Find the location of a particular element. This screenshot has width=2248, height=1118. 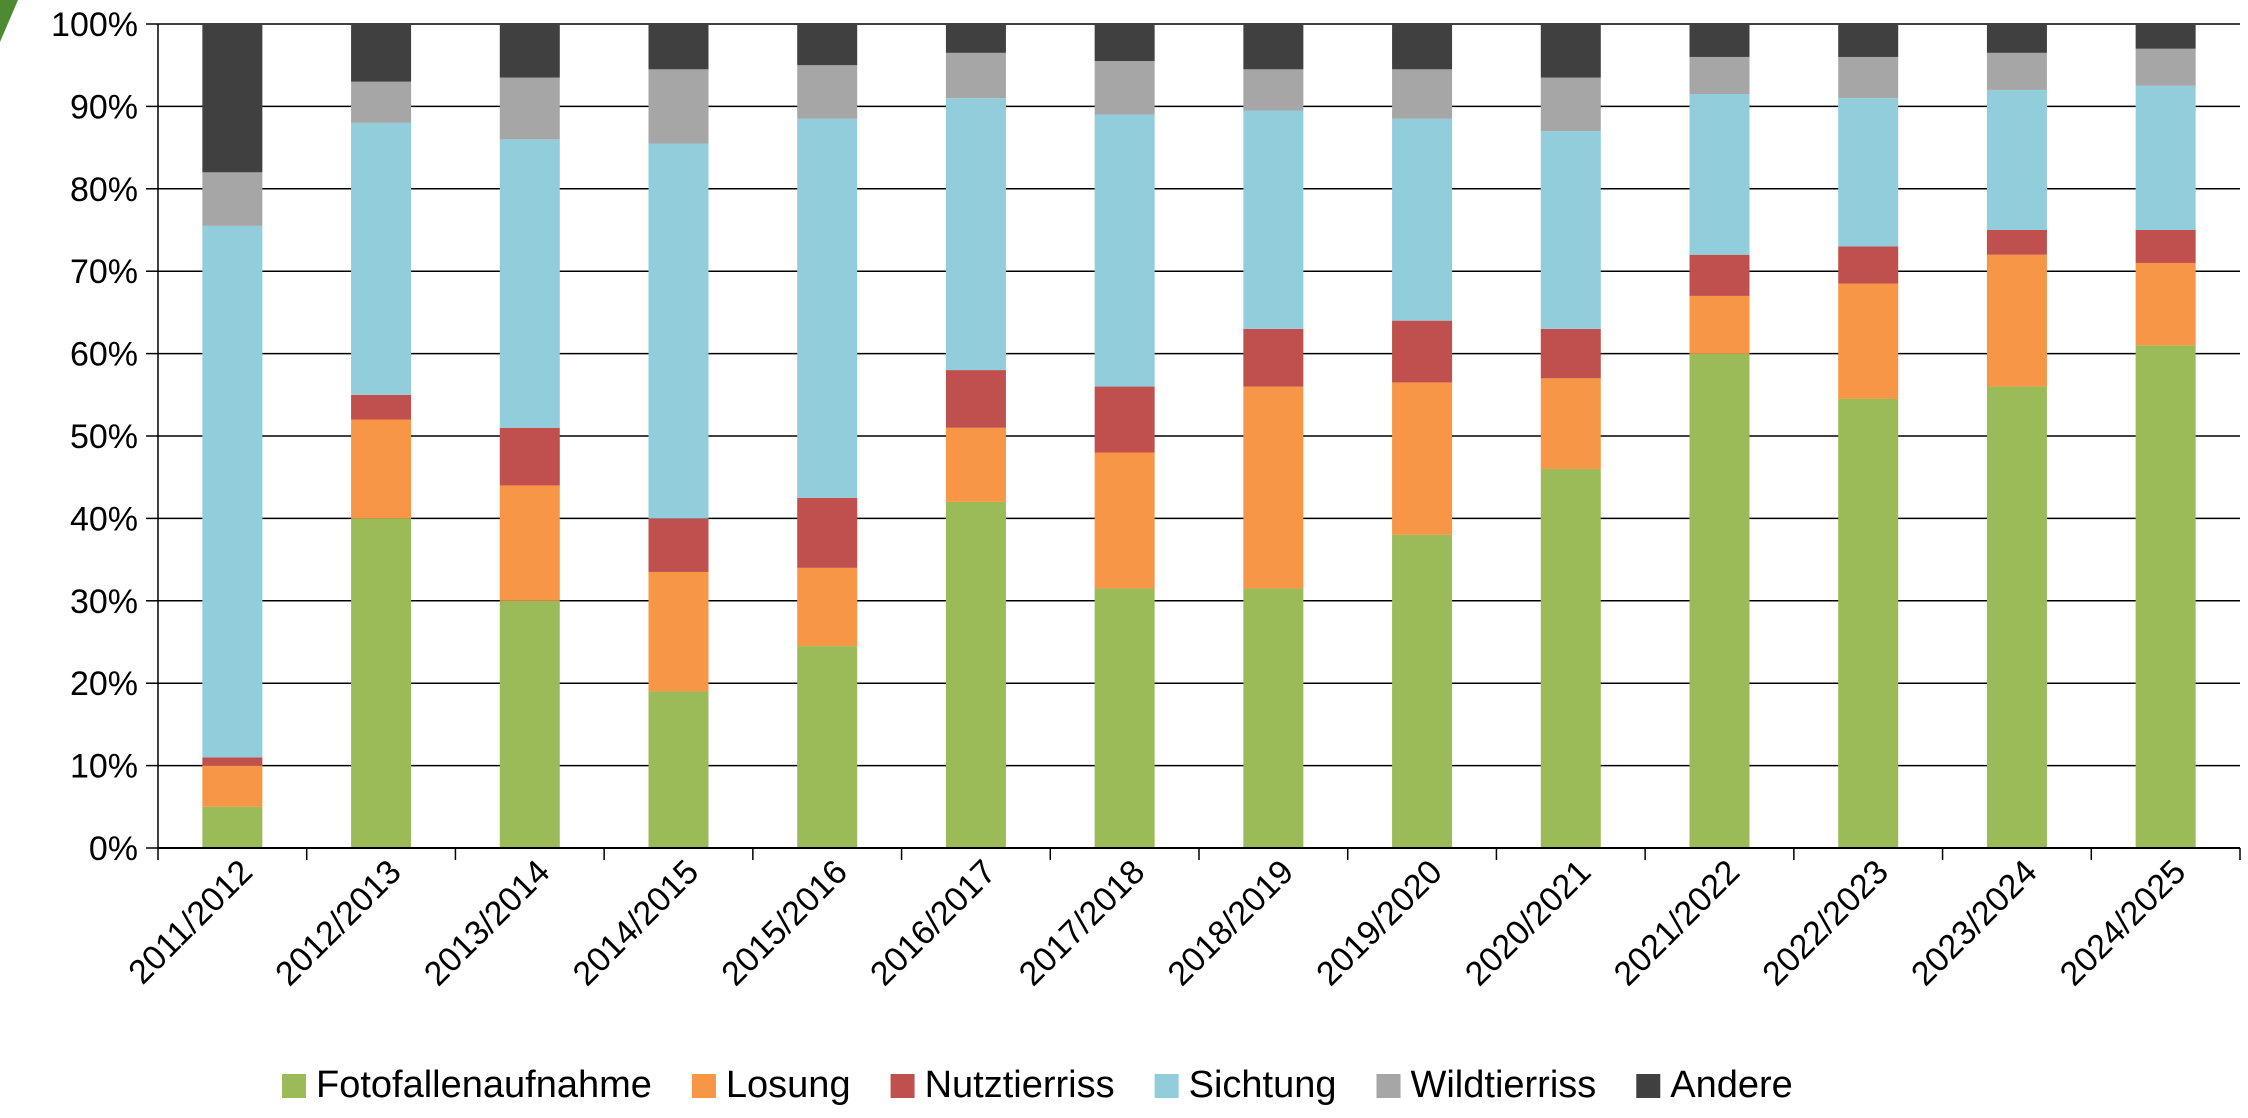

x-tick-label: 2022/2023 is located at coordinates (1825, 923).